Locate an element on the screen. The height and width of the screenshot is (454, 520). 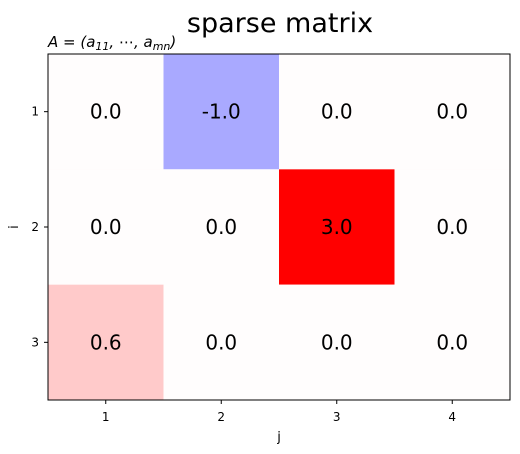
x-axis: 1 2 3 4 is located at coordinates (279, 412).